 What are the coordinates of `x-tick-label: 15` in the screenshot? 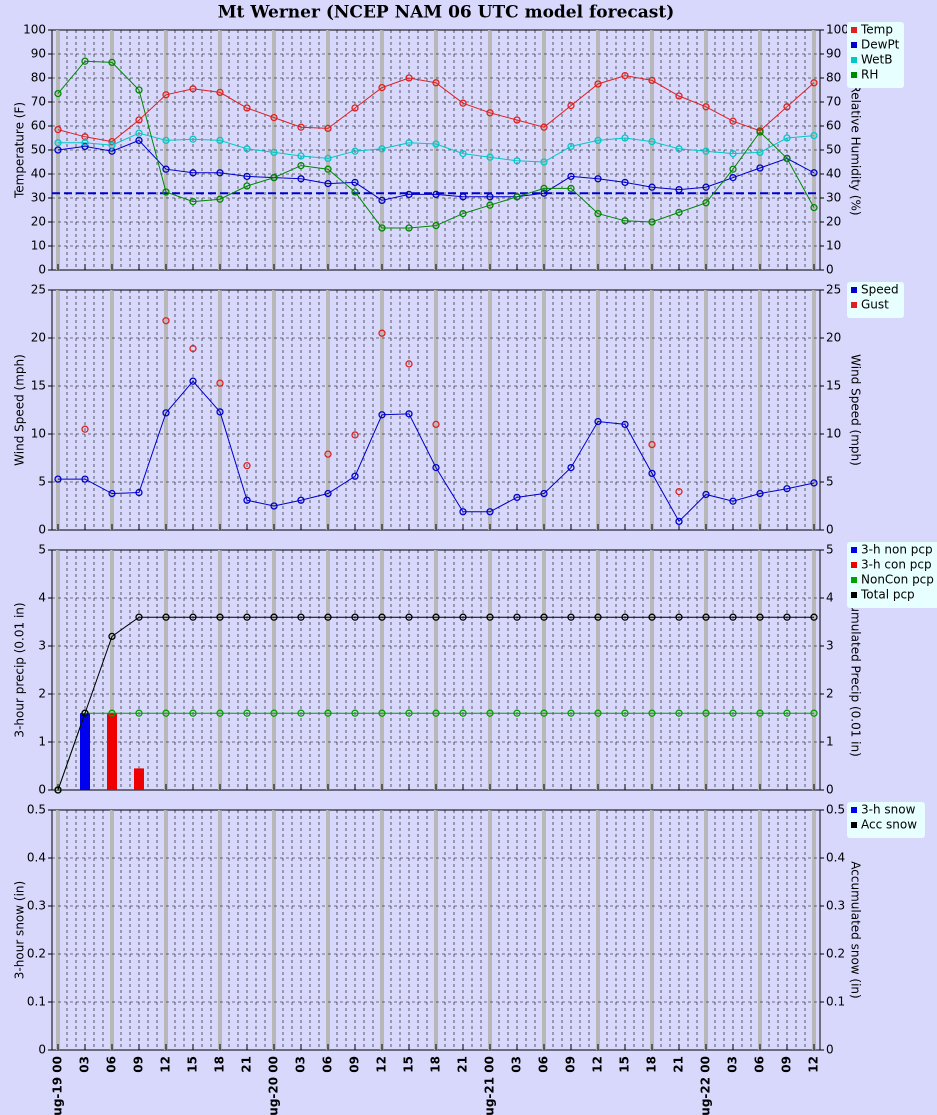 It's located at (625, 1064).